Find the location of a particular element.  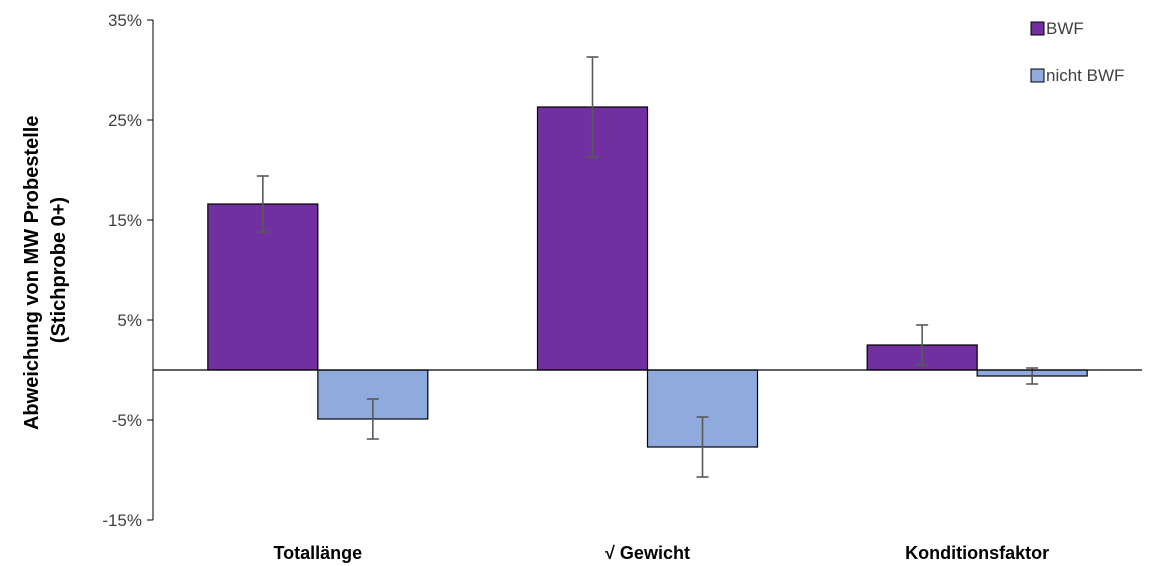

y-axis-title-line2: (Stichprobe 0+) is located at coordinates (59, 270).